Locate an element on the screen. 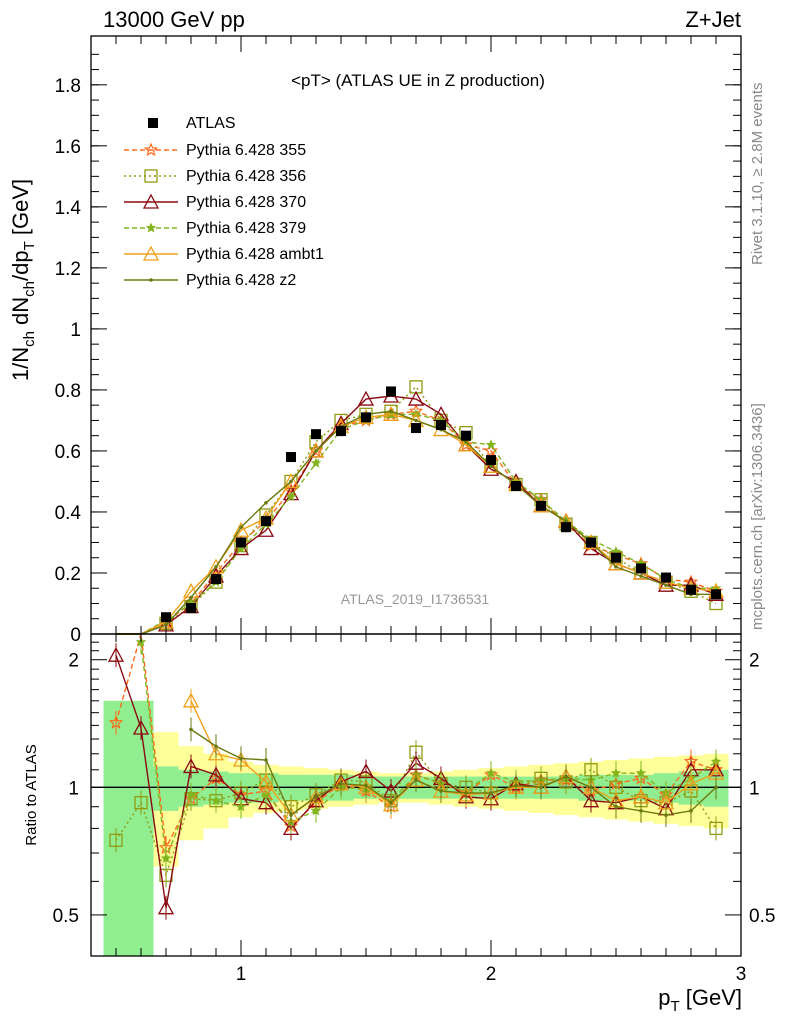  analysis-tag: ATLAS_2019_I1736531 is located at coordinates (415, 599).